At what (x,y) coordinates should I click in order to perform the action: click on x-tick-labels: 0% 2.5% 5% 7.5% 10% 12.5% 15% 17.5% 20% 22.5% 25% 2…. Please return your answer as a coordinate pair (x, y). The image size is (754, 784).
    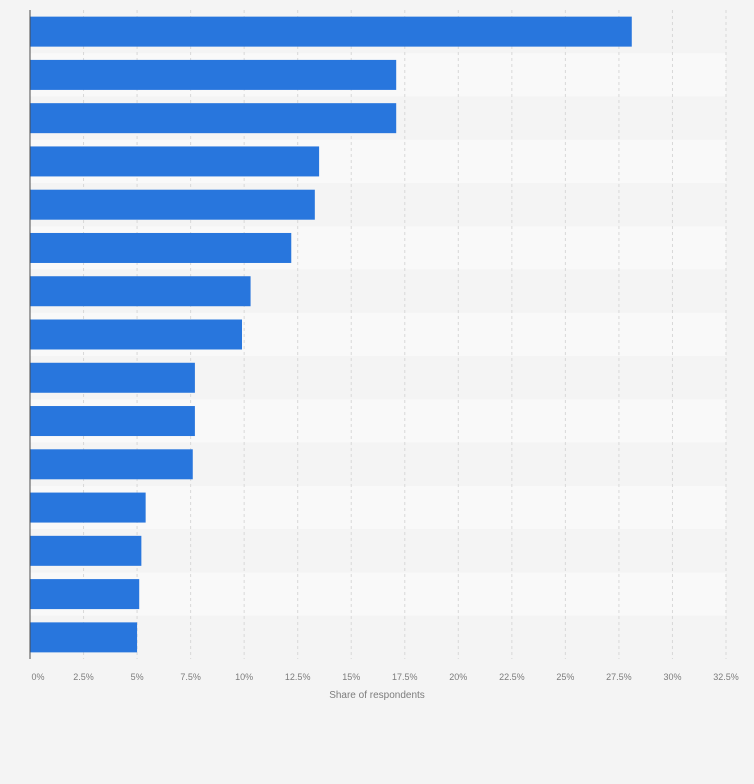
    Looking at the image, I should click on (384, 677).